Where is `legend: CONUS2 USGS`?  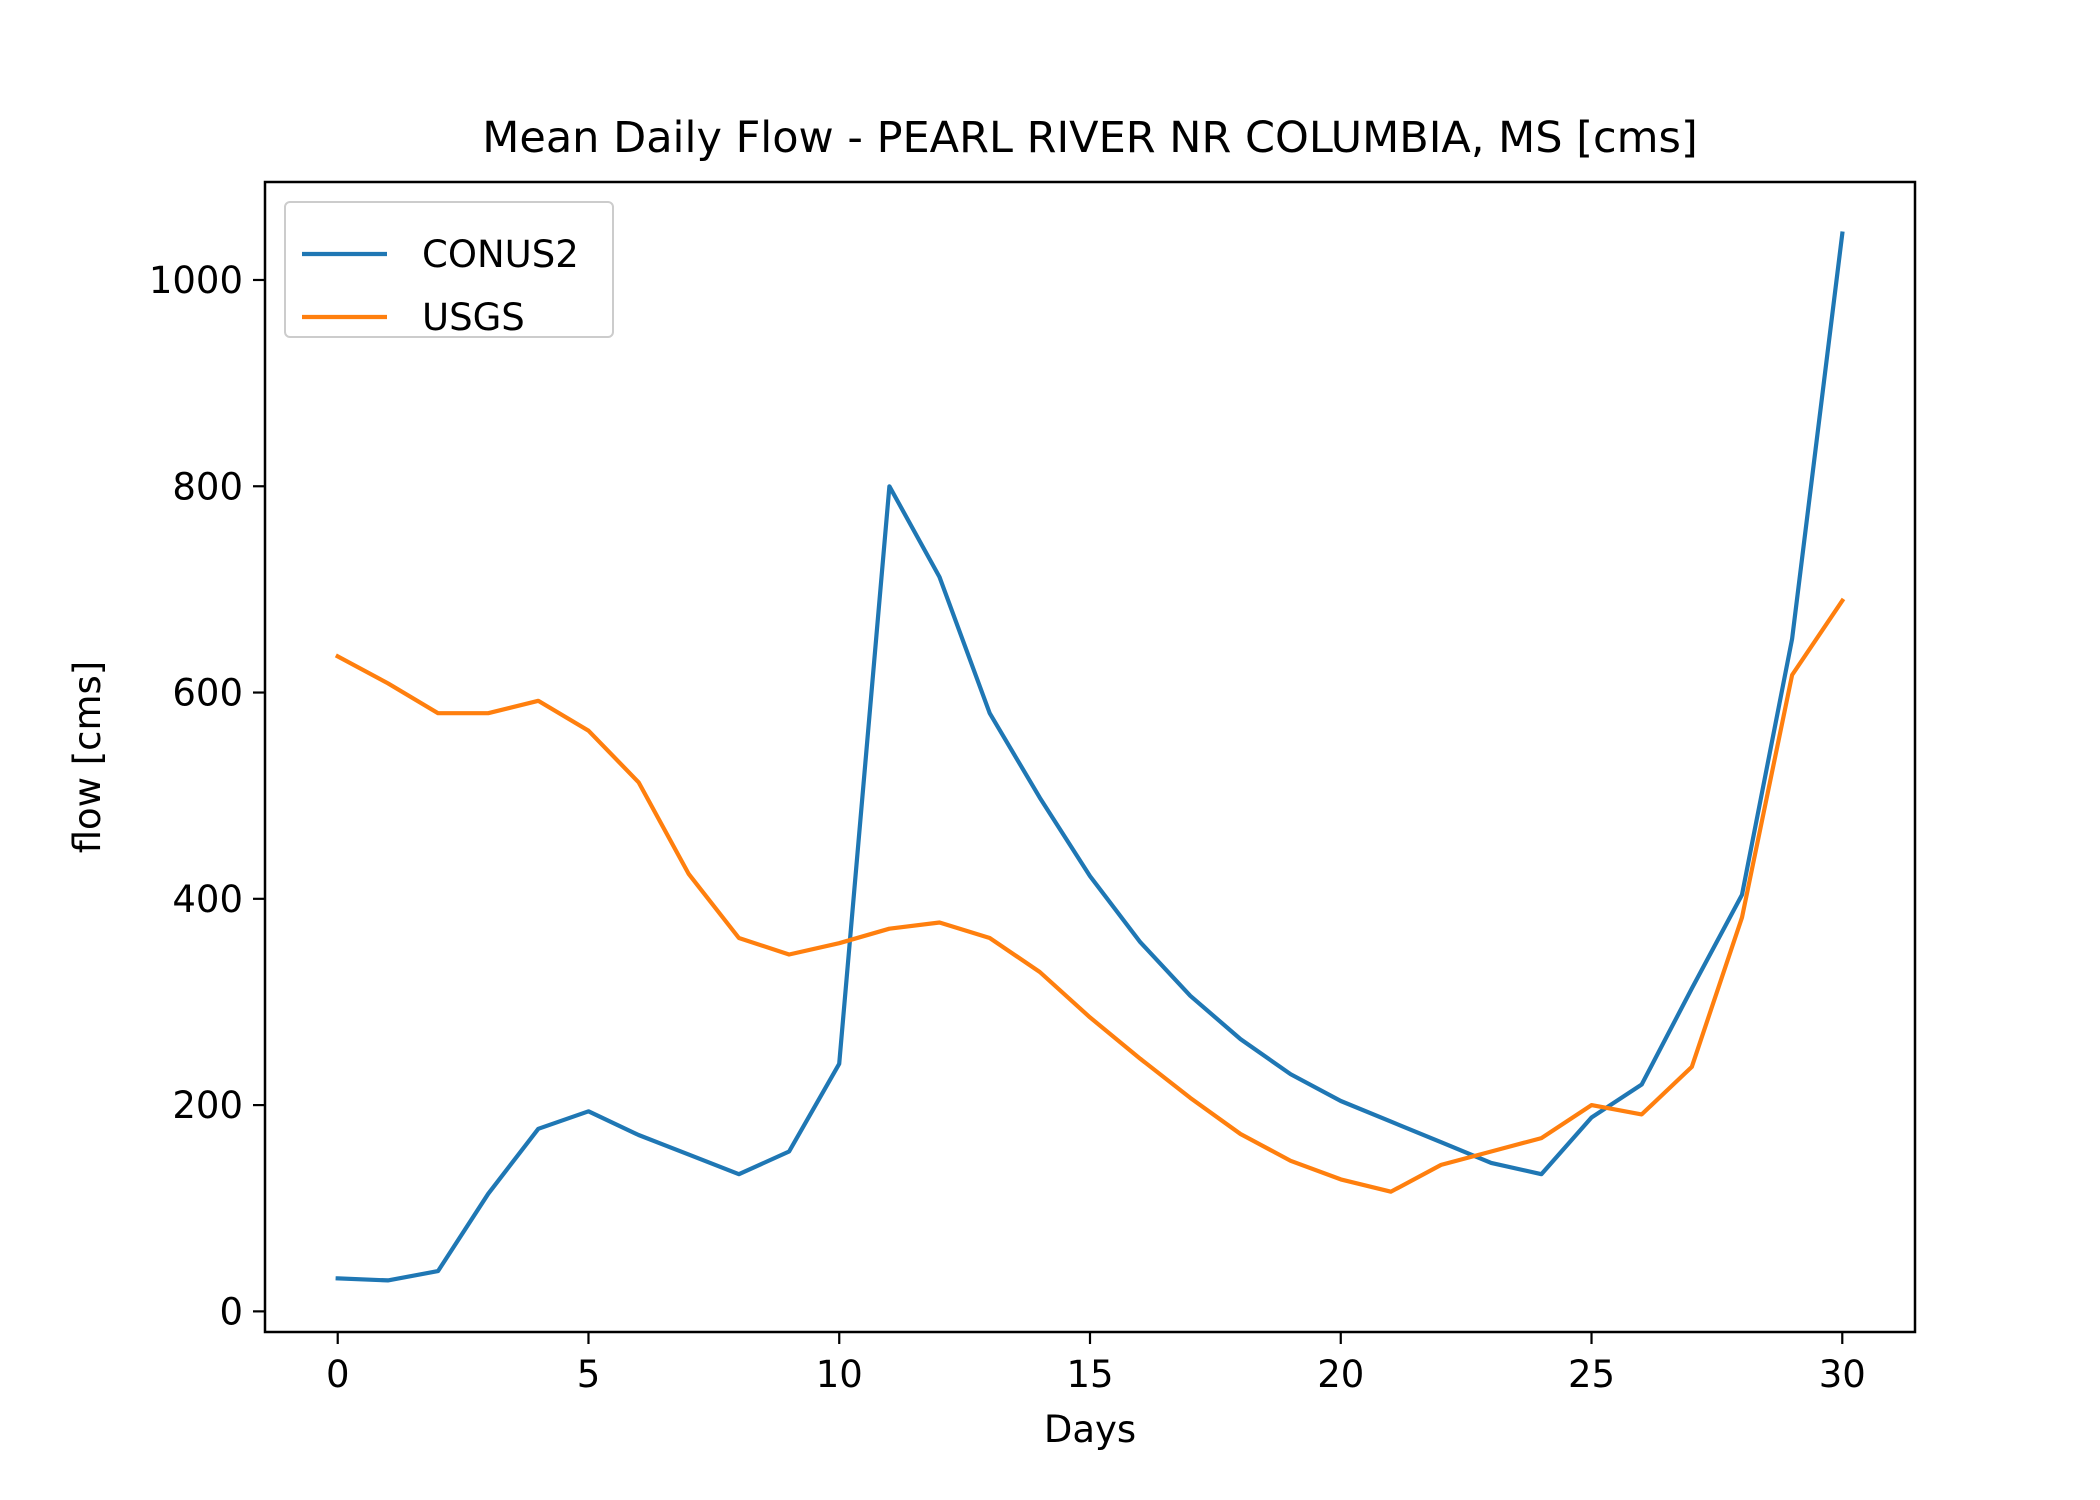 legend: CONUS2 USGS is located at coordinates (449, 270).